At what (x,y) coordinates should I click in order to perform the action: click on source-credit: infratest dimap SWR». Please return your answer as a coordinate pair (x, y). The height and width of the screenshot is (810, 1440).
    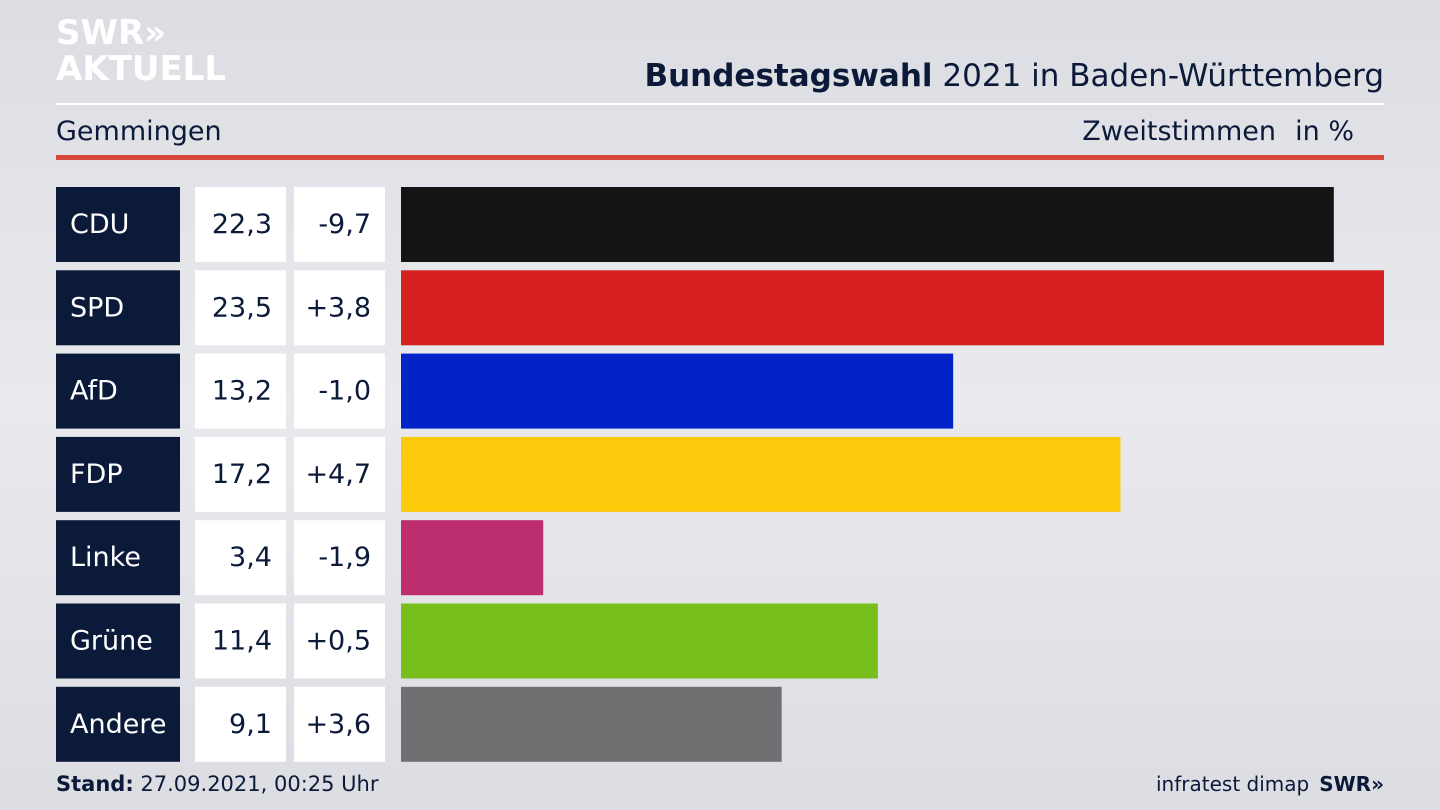
    Looking at the image, I should click on (1270, 784).